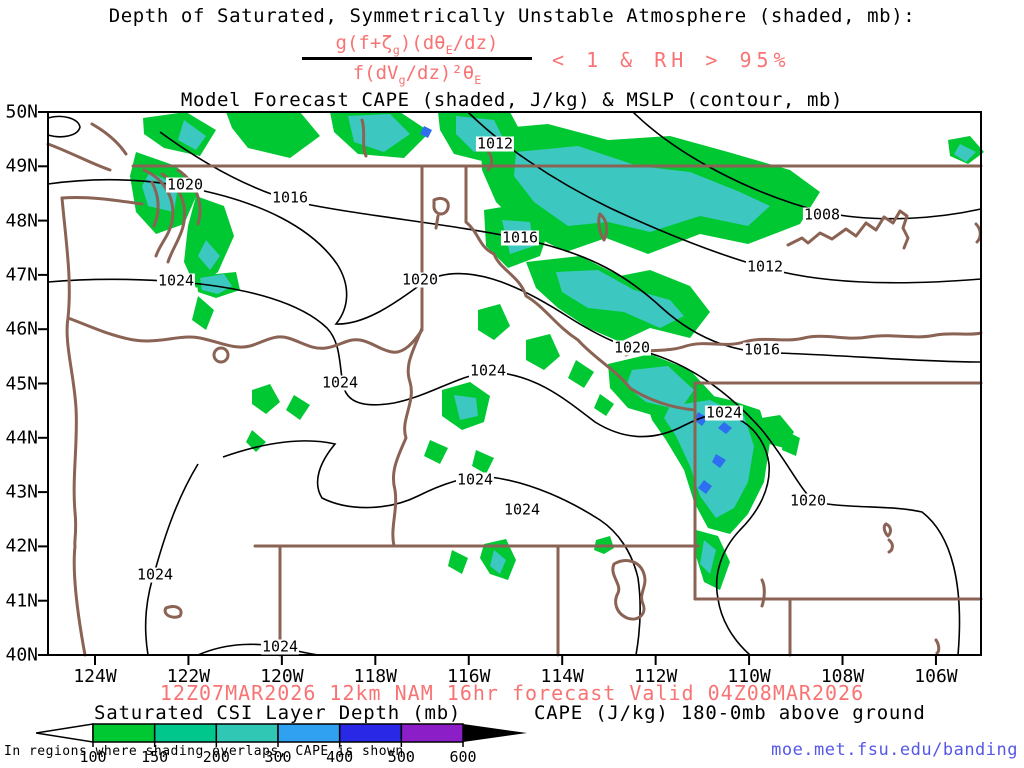  What do you see at coordinates (21, 438) in the screenshot?
I see `lat-label: 44N` at bounding box center [21, 438].